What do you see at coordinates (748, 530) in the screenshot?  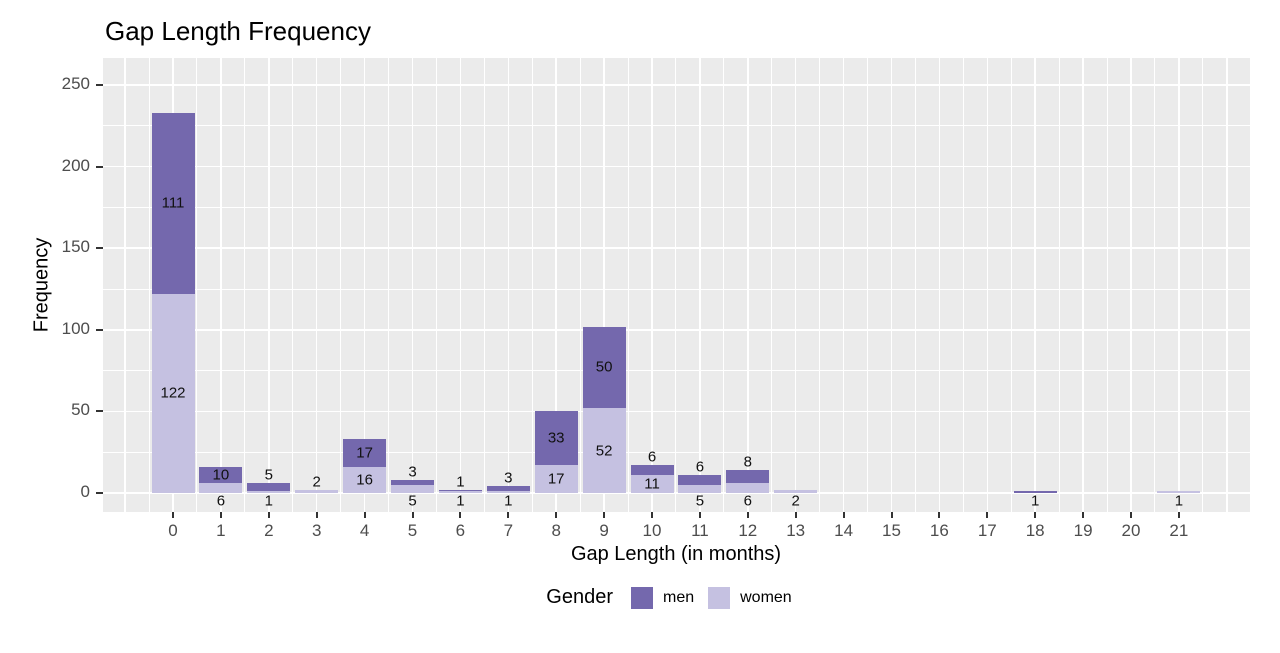 I see `x-tick-label-12: 12` at bounding box center [748, 530].